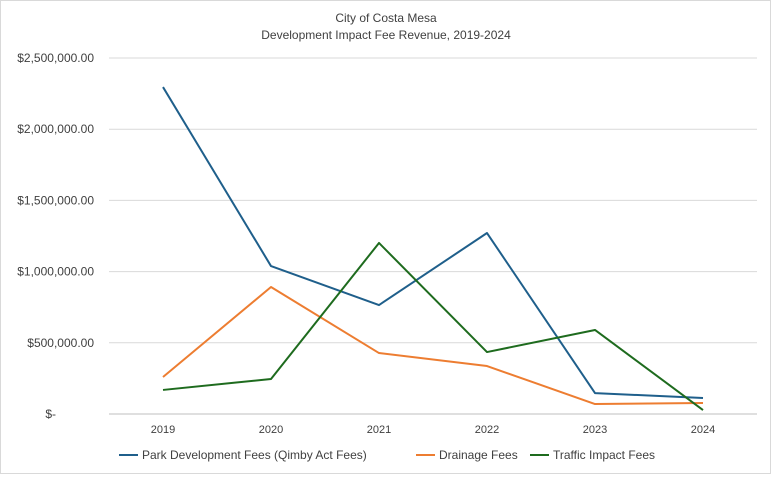 This screenshot has height=480, width=771. What do you see at coordinates (254, 455) in the screenshot?
I see `legend-label: Park Development Fees (Qimby Act Fees)` at bounding box center [254, 455].